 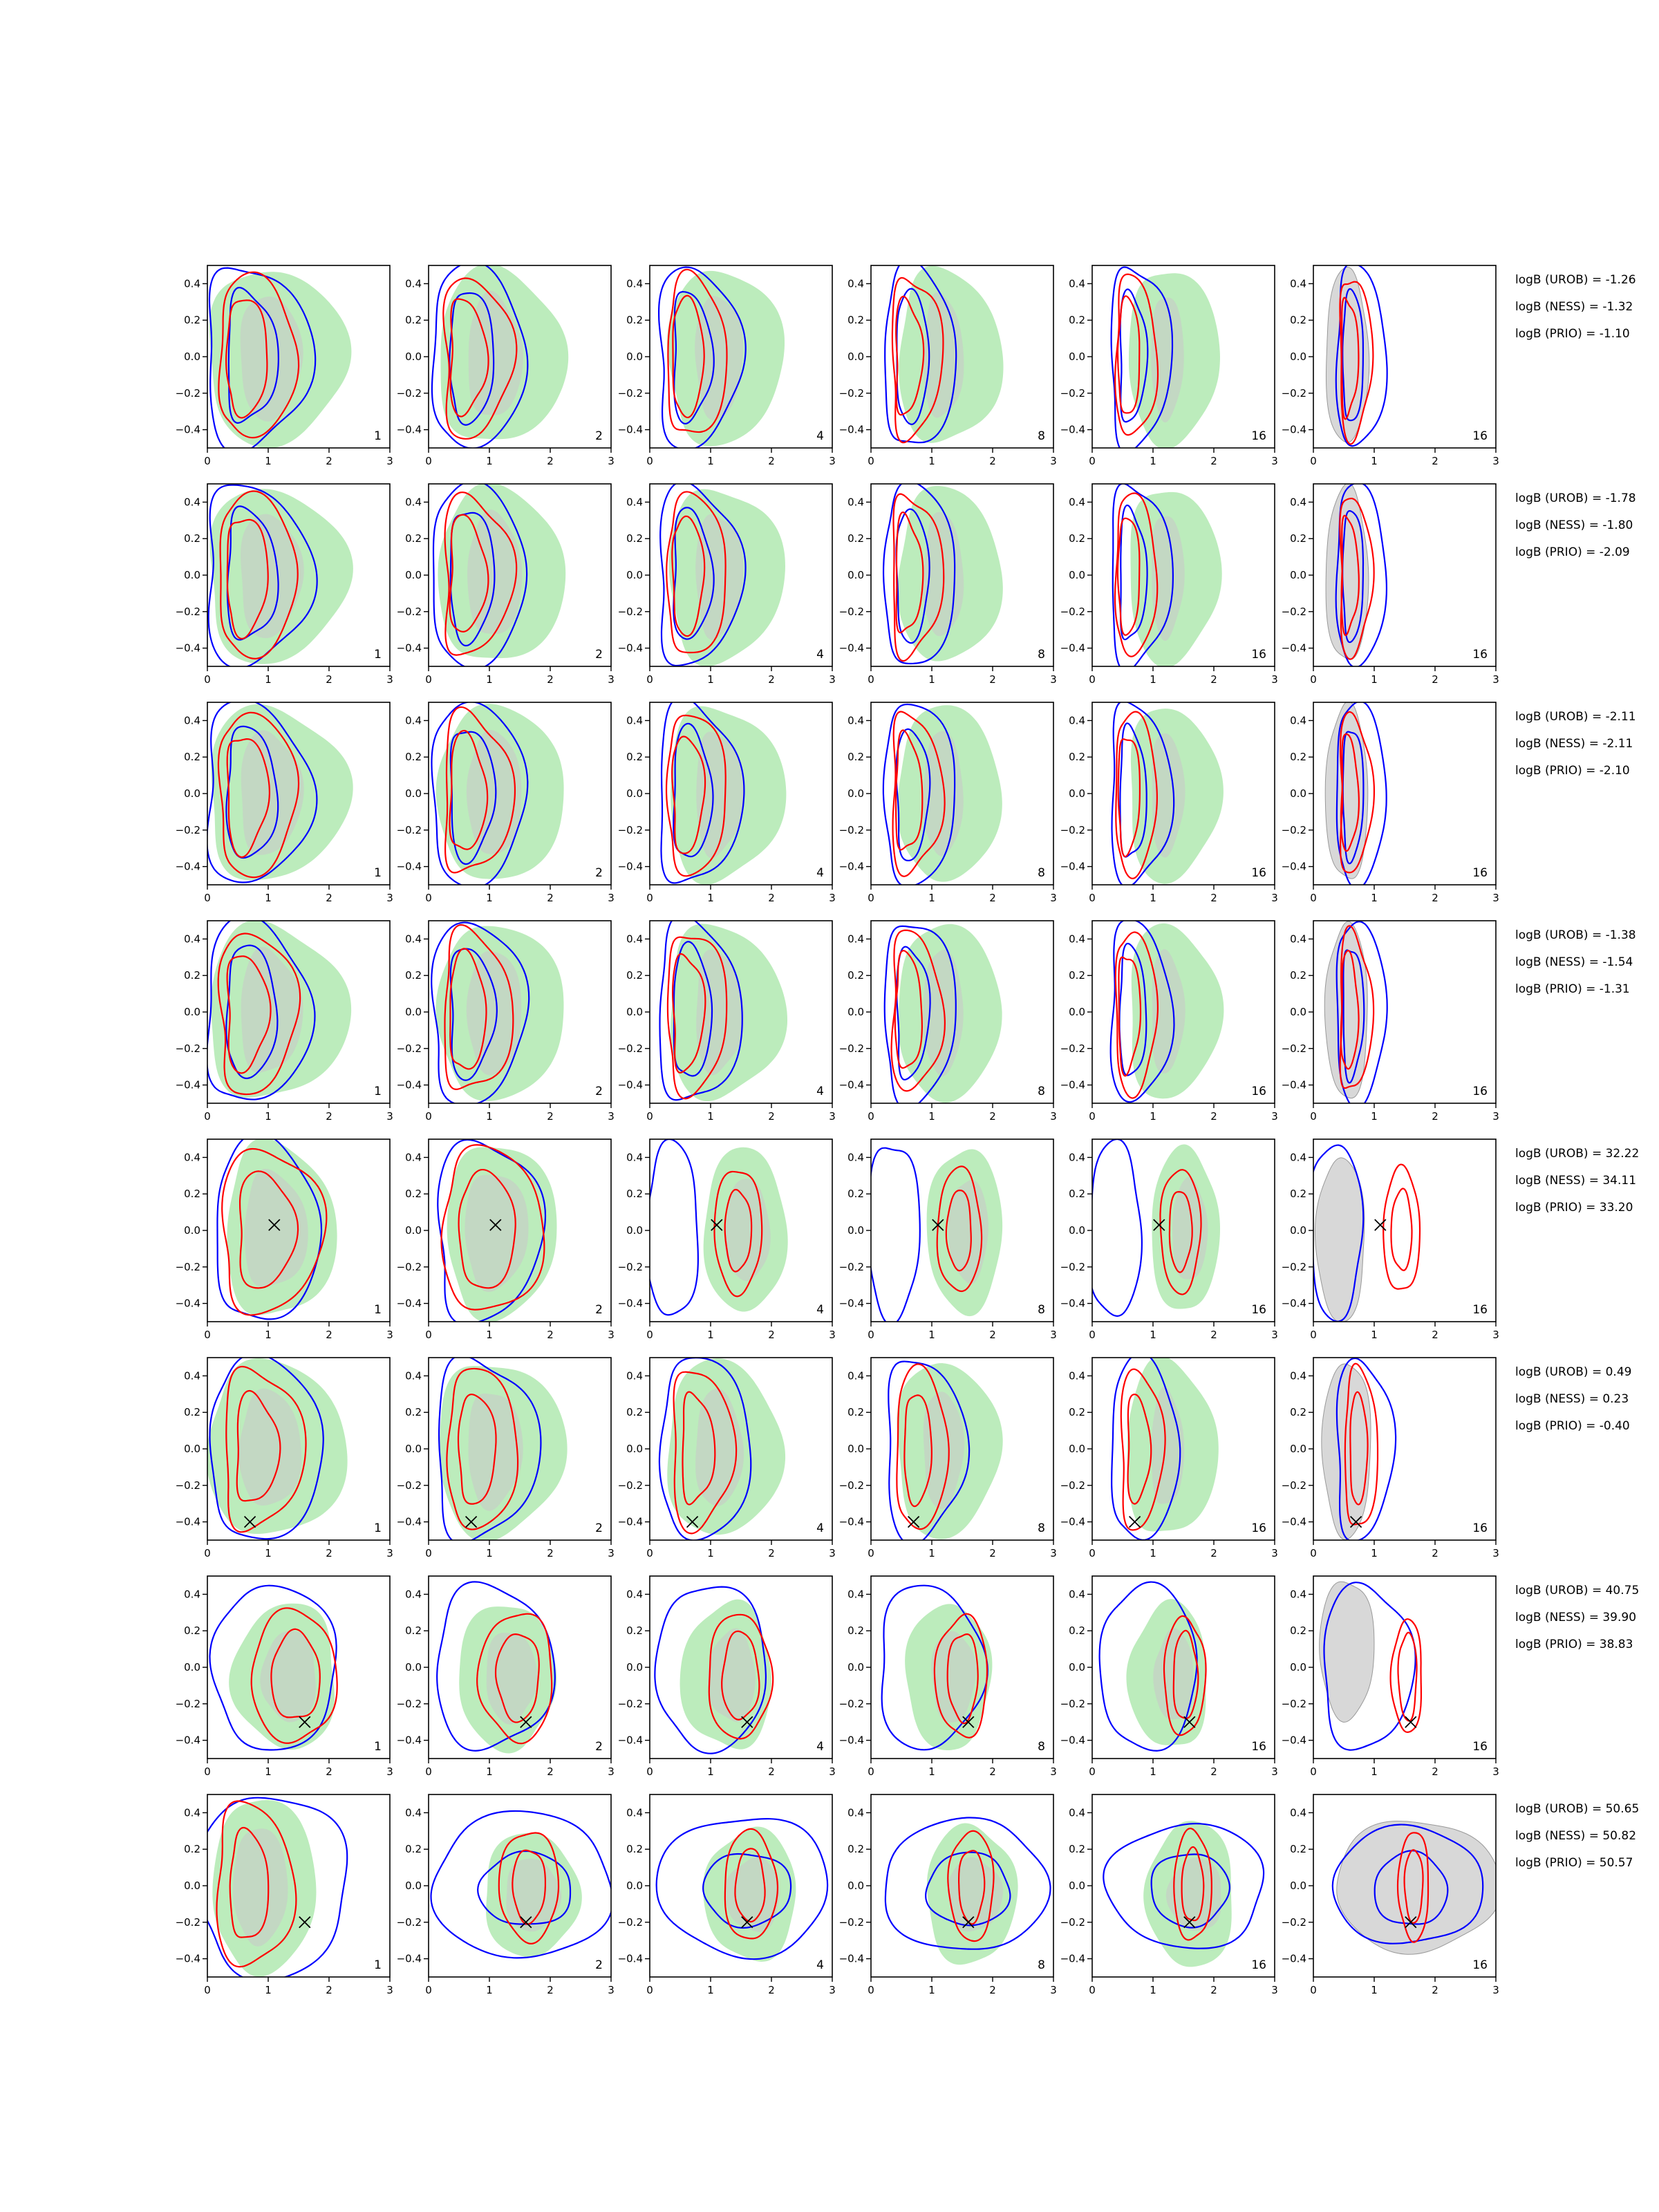 I want to click on panel-r4-c6: 0 1 2 3 −0.4 −0.2 0.0 0.2 0.4 16, so click(x=1391, y=1021).